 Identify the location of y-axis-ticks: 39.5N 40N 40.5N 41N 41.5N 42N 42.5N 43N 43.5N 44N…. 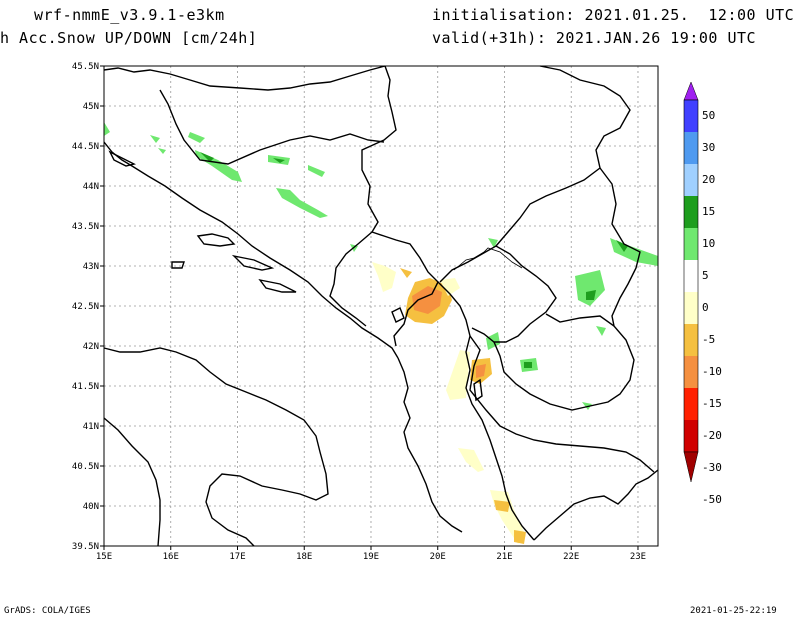
(88, 307).